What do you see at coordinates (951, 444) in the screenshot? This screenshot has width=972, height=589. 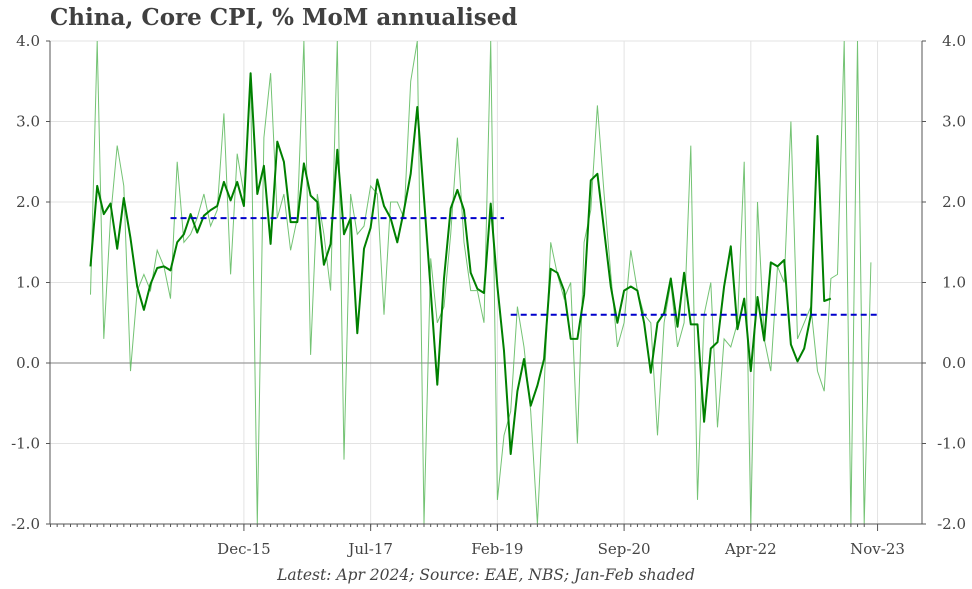 I see `y-tick-label-right: -1.0` at bounding box center [951, 444].